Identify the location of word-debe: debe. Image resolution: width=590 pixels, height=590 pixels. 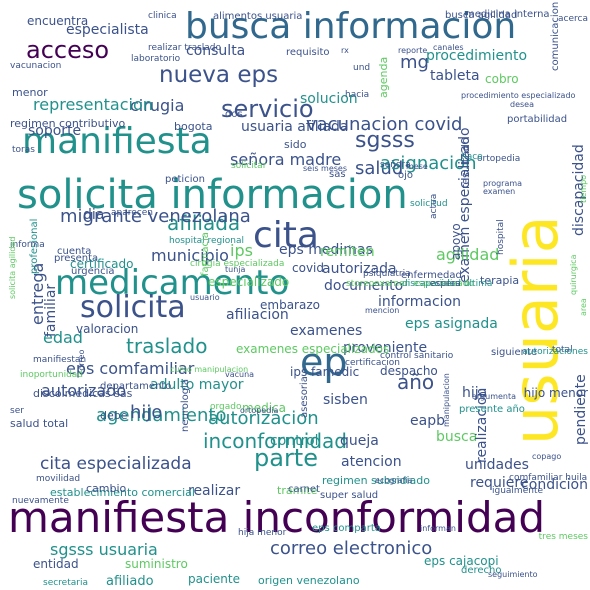
(114, 415).